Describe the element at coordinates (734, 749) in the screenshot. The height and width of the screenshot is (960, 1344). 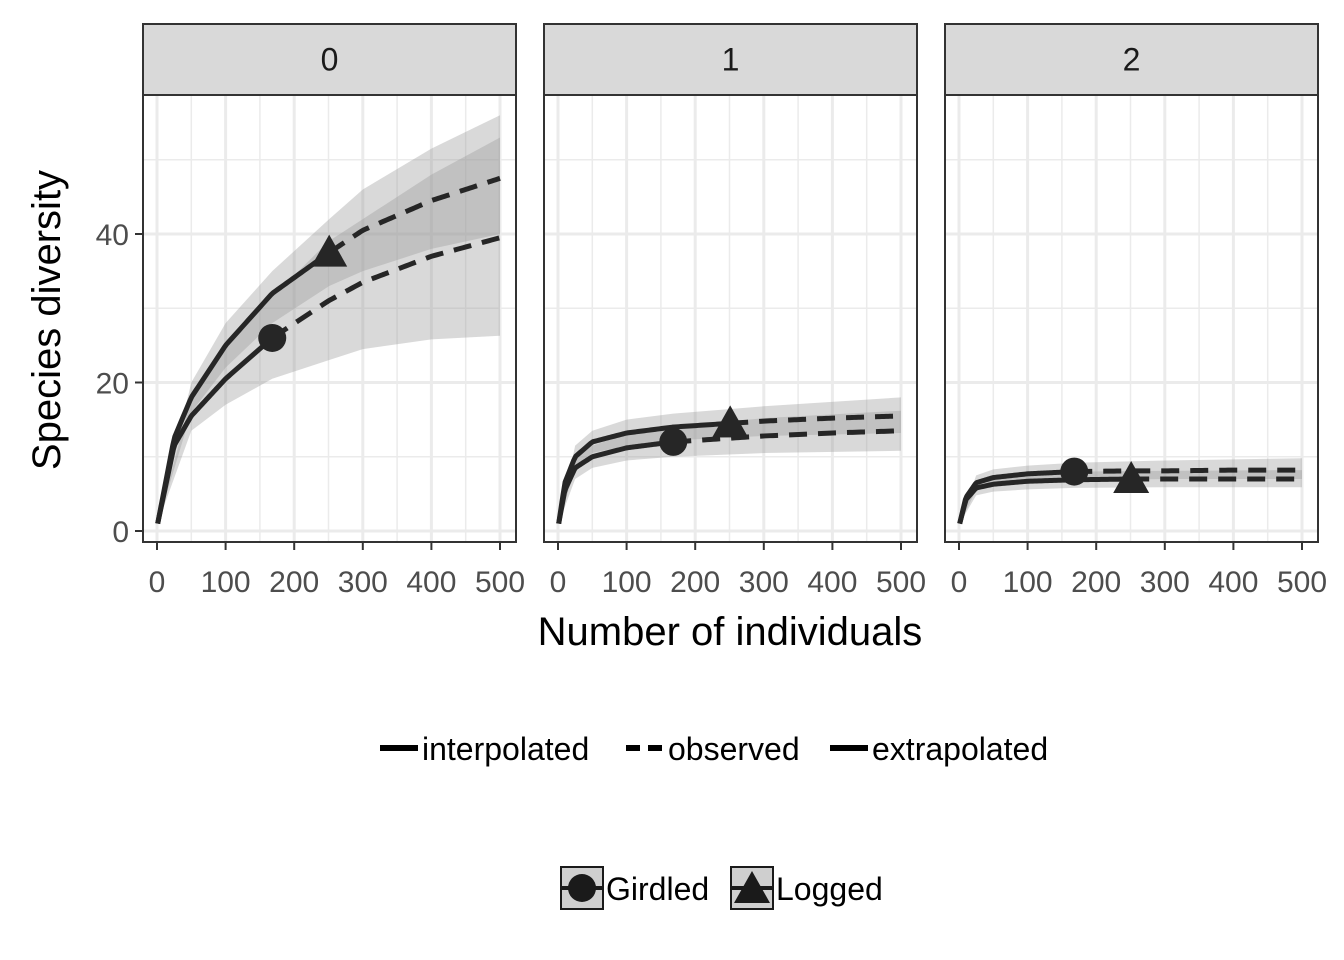
I see `legend-label-observed: observed` at that location.